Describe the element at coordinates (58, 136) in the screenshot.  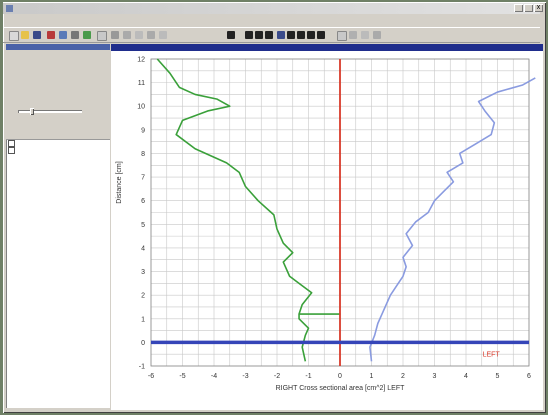
I see `list-header` at that location.